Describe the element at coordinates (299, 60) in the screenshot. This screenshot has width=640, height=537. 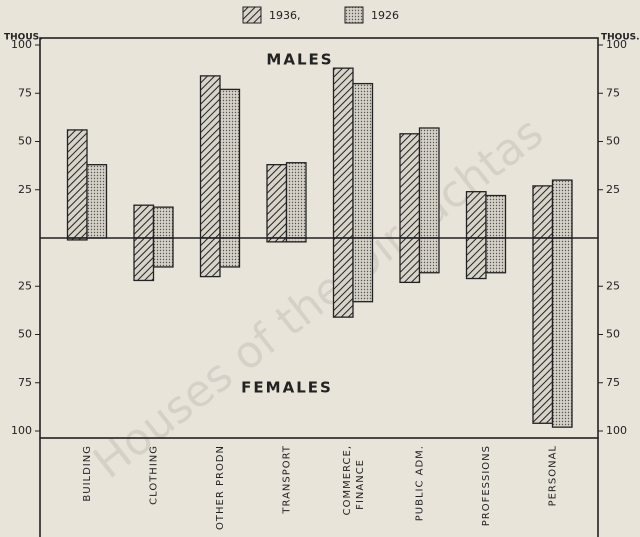
I see `males-label: MALES` at that location.